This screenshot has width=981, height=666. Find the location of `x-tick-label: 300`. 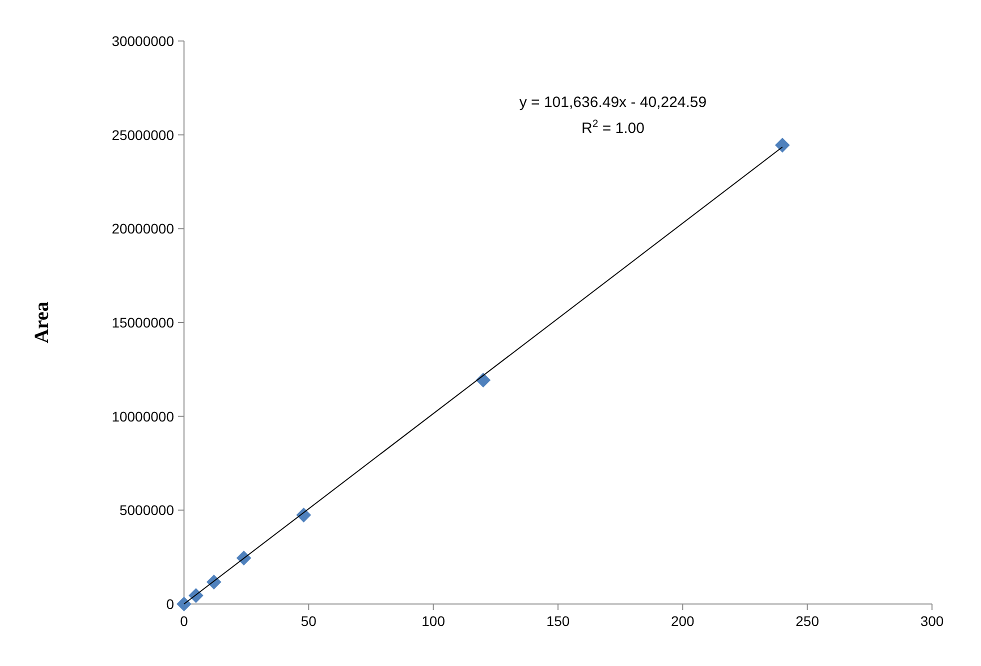

x-tick-label: 300 is located at coordinates (932, 621).